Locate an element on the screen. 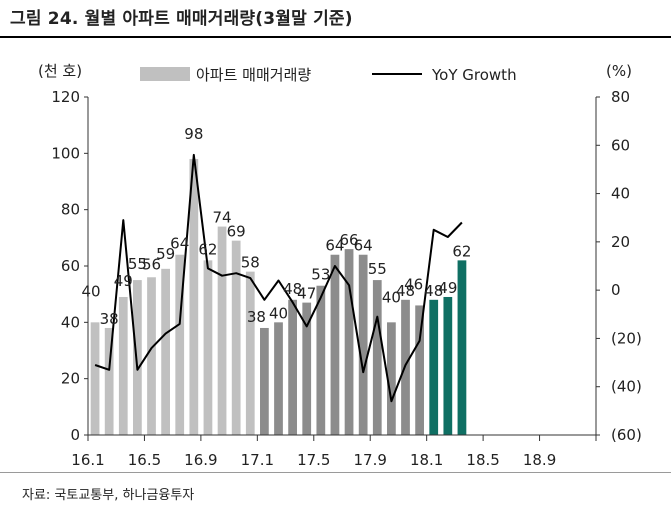 Image resolution: width=671 pixels, height=507 pixels. bar-value-label-18.2: 49 is located at coordinates (447, 288).